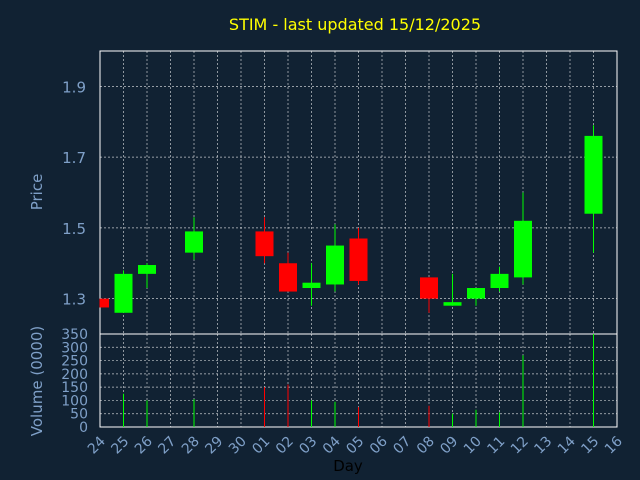 The width and height of the screenshot is (640, 480). I want to click on volume-bars, so click(358, 380).